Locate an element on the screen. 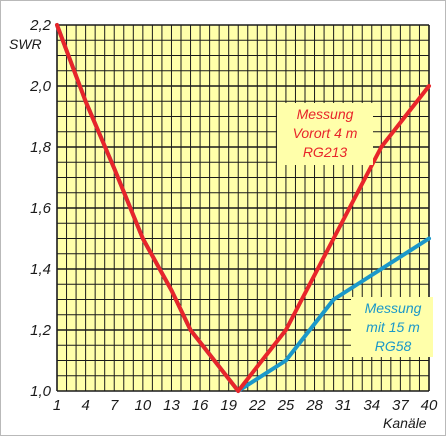 The image size is (446, 437). annotation-rg58-line3: RG58 is located at coordinates (393, 346).